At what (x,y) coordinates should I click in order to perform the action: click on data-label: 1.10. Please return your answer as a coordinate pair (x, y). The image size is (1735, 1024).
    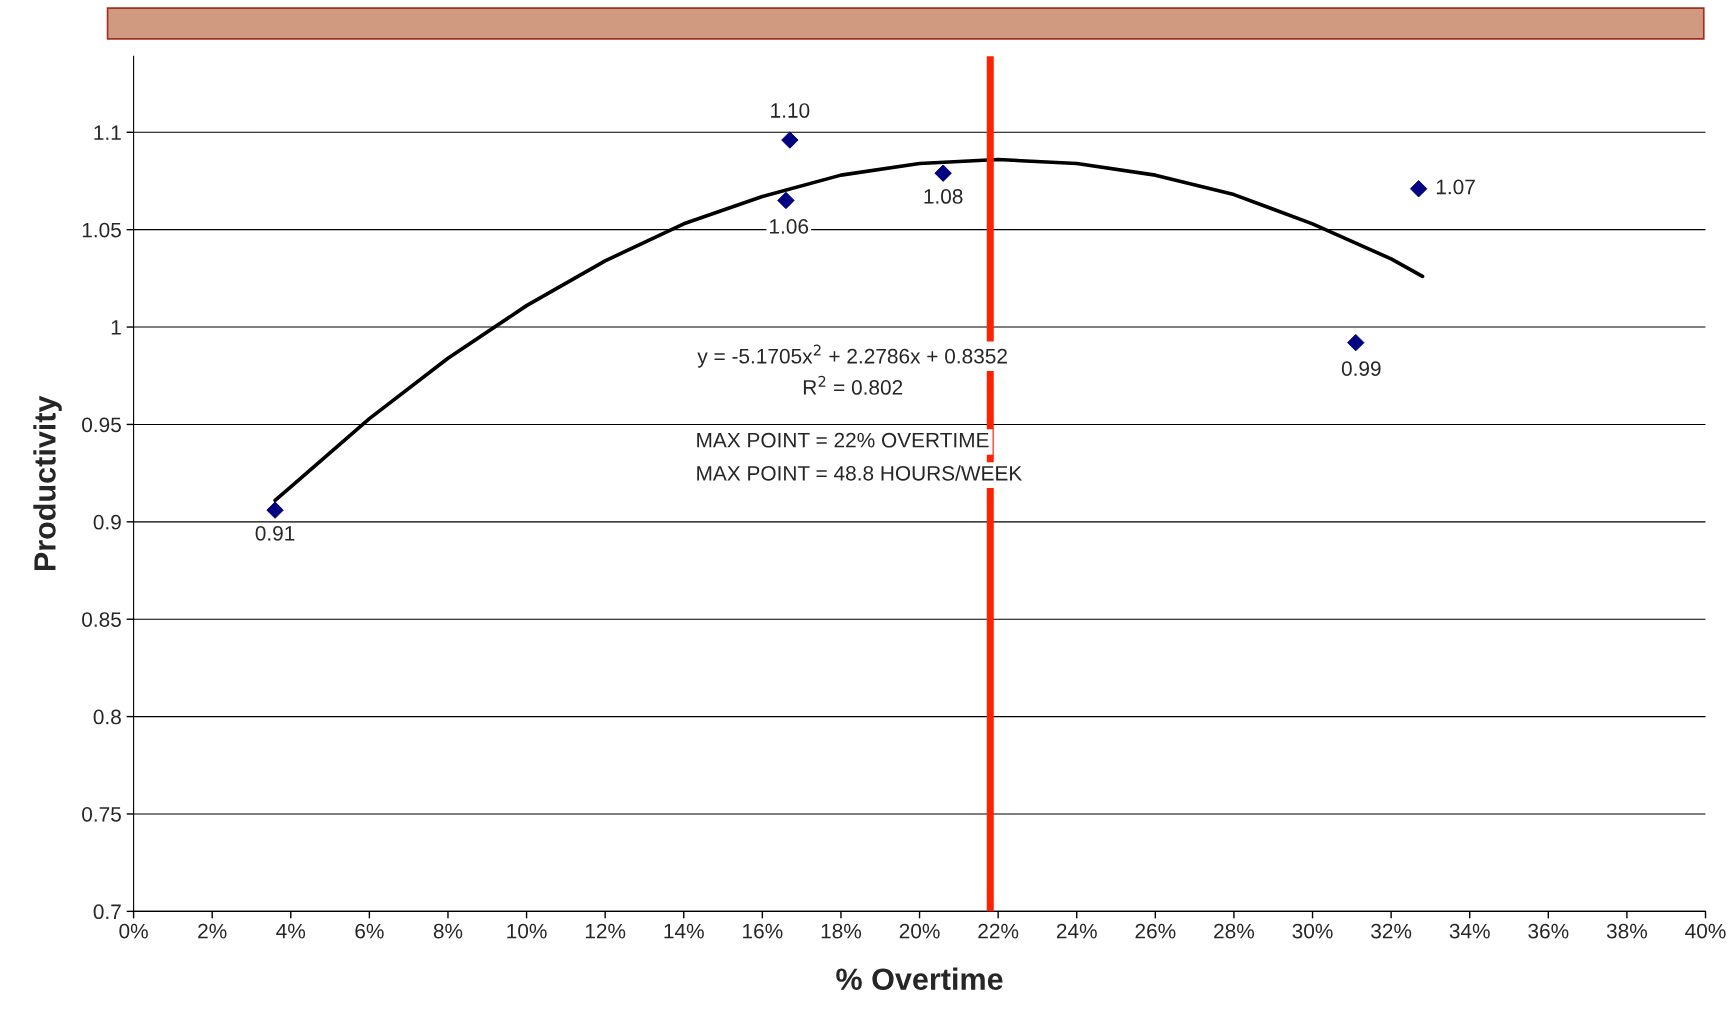
    Looking at the image, I should click on (790, 110).